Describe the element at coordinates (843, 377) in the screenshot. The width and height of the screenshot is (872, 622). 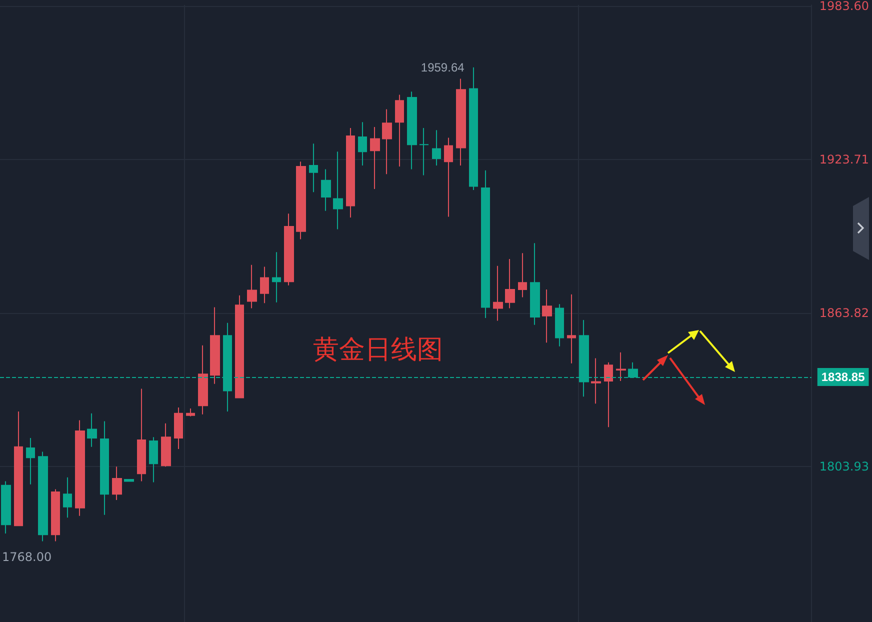
I see `ref-line-label: 1838.85` at that location.